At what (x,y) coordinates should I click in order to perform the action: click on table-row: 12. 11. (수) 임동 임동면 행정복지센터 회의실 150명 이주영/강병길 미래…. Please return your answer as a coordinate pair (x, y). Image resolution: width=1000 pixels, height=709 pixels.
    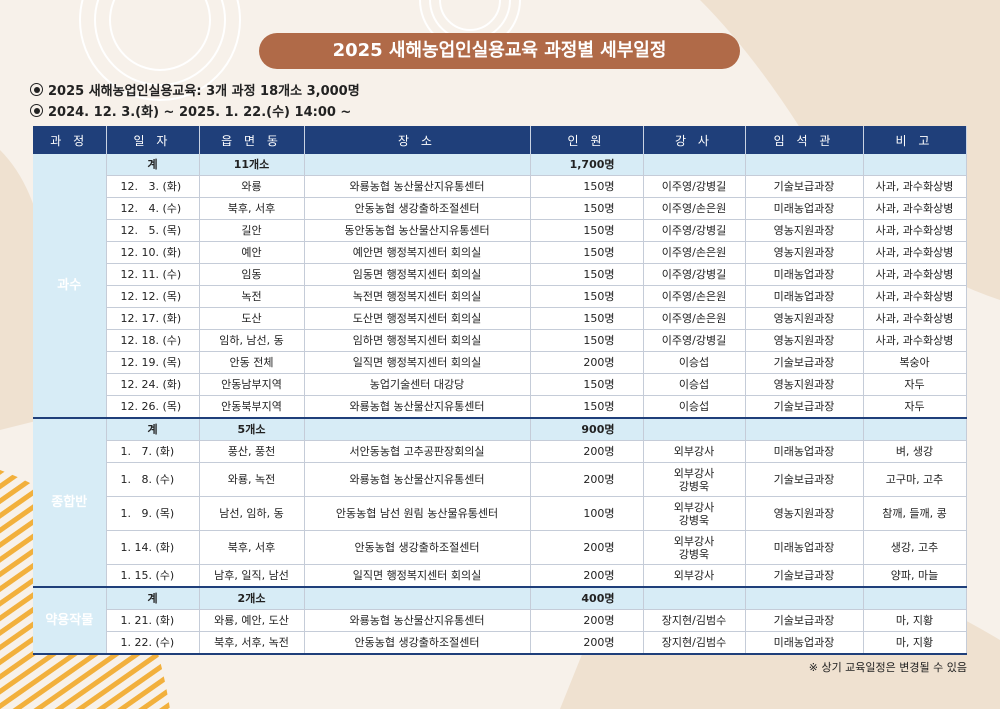
    Looking at the image, I should click on (500, 274).